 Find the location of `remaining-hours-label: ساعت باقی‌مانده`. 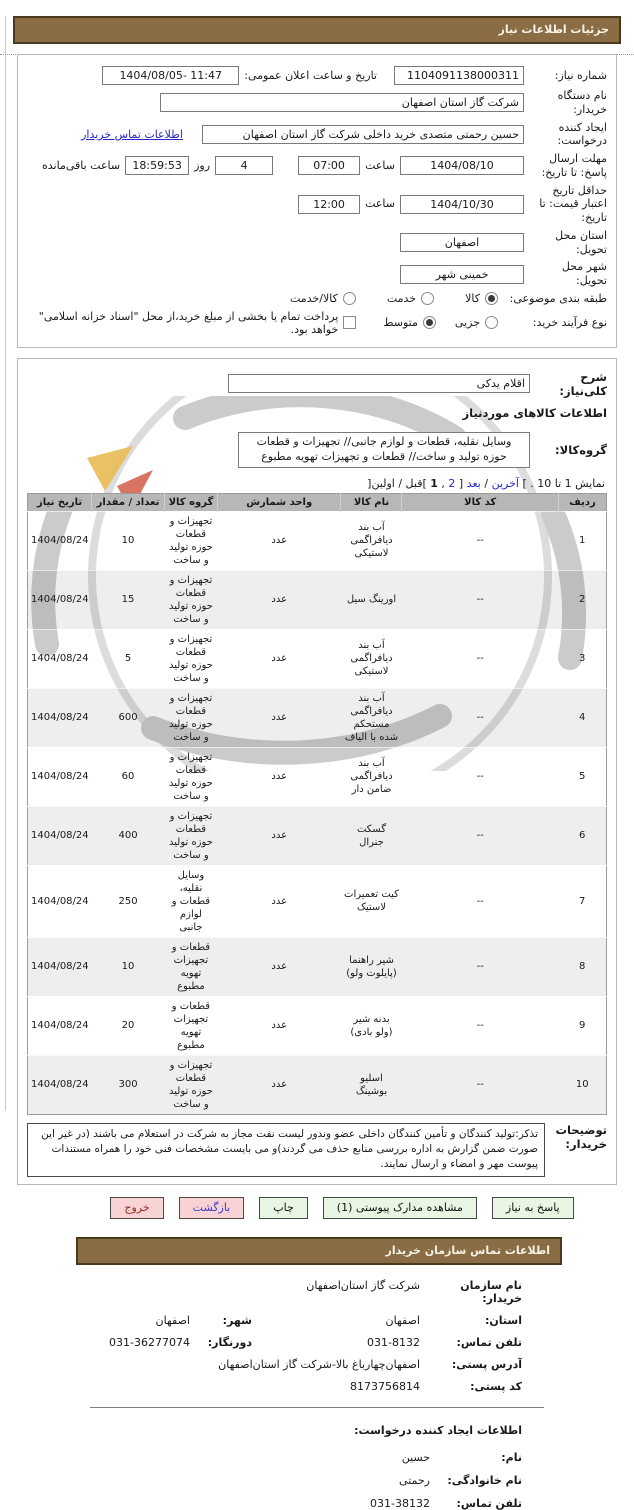

remaining-hours-label: ساعت باقی‌مانده is located at coordinates (81, 165).